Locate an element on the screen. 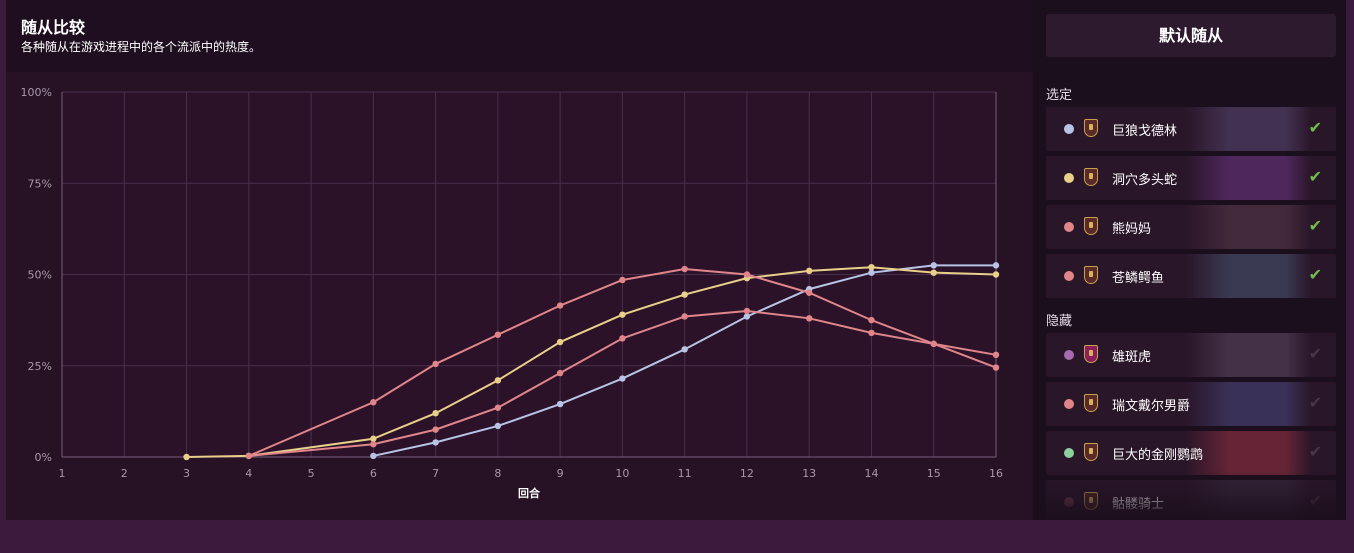 The image size is (1354, 553). minion-row: 熊妈妈 ✔ is located at coordinates (1191, 227).